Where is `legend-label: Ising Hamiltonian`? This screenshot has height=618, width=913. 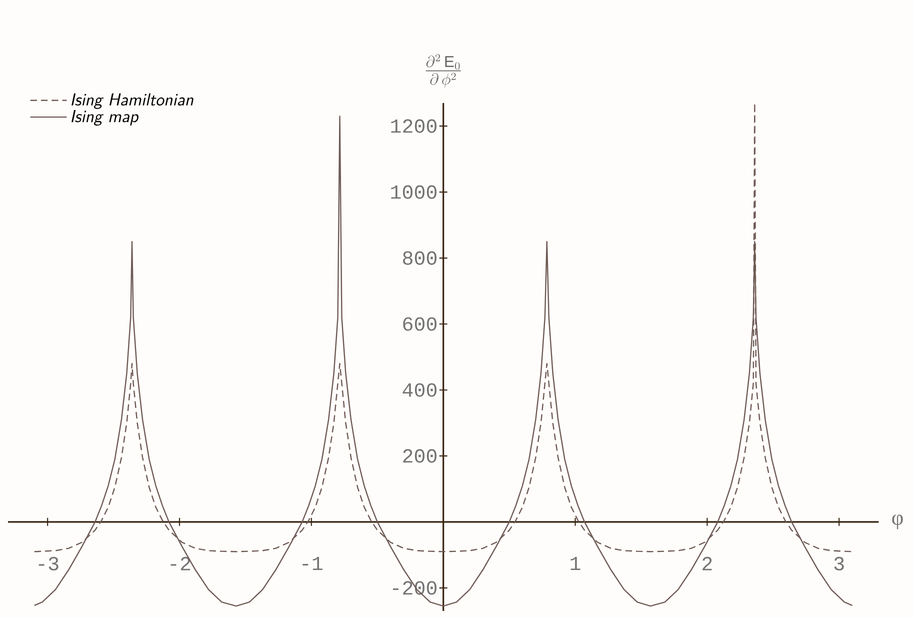 legend-label: Ising Hamiltonian is located at coordinates (133, 101).